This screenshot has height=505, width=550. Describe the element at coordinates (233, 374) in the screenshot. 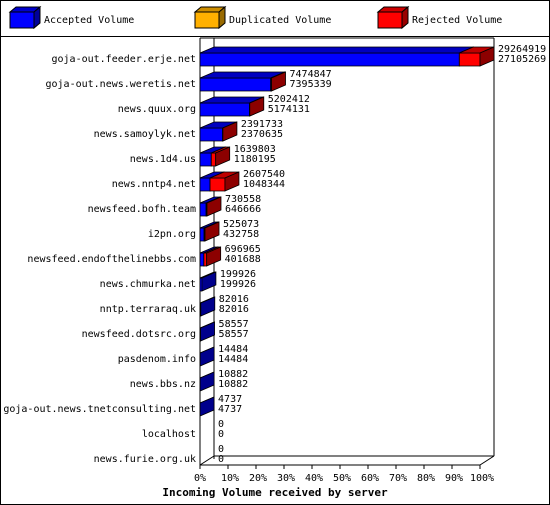

I see `total-label: 10882` at that location.